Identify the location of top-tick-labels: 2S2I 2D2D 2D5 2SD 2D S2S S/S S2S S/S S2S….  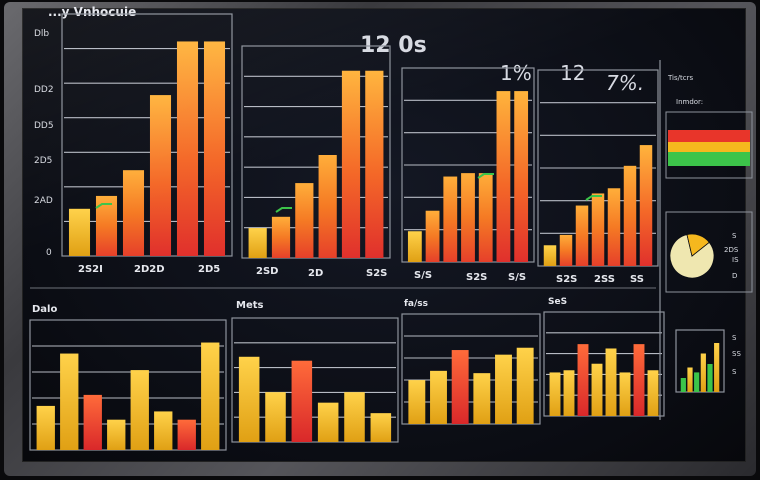
(361, 274).